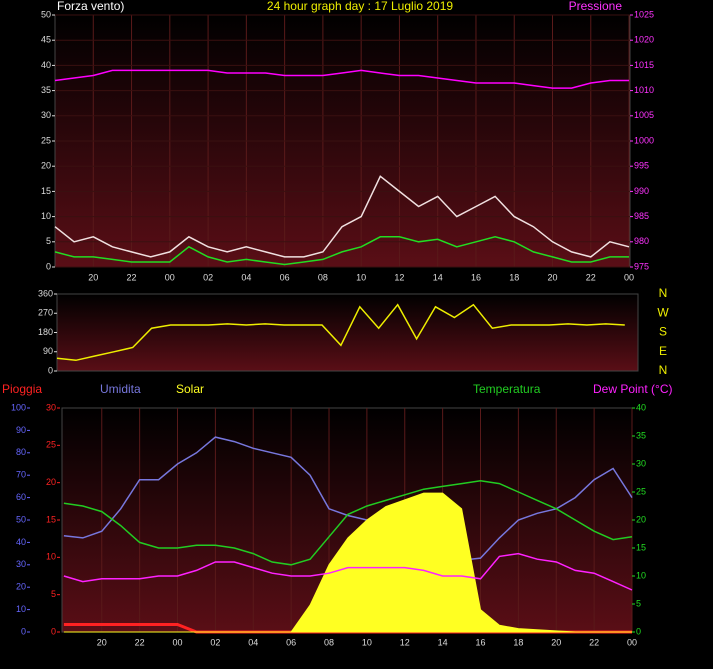  What do you see at coordinates (638, 603) in the screenshot?
I see `y2-tick-label: 5` at bounding box center [638, 603].